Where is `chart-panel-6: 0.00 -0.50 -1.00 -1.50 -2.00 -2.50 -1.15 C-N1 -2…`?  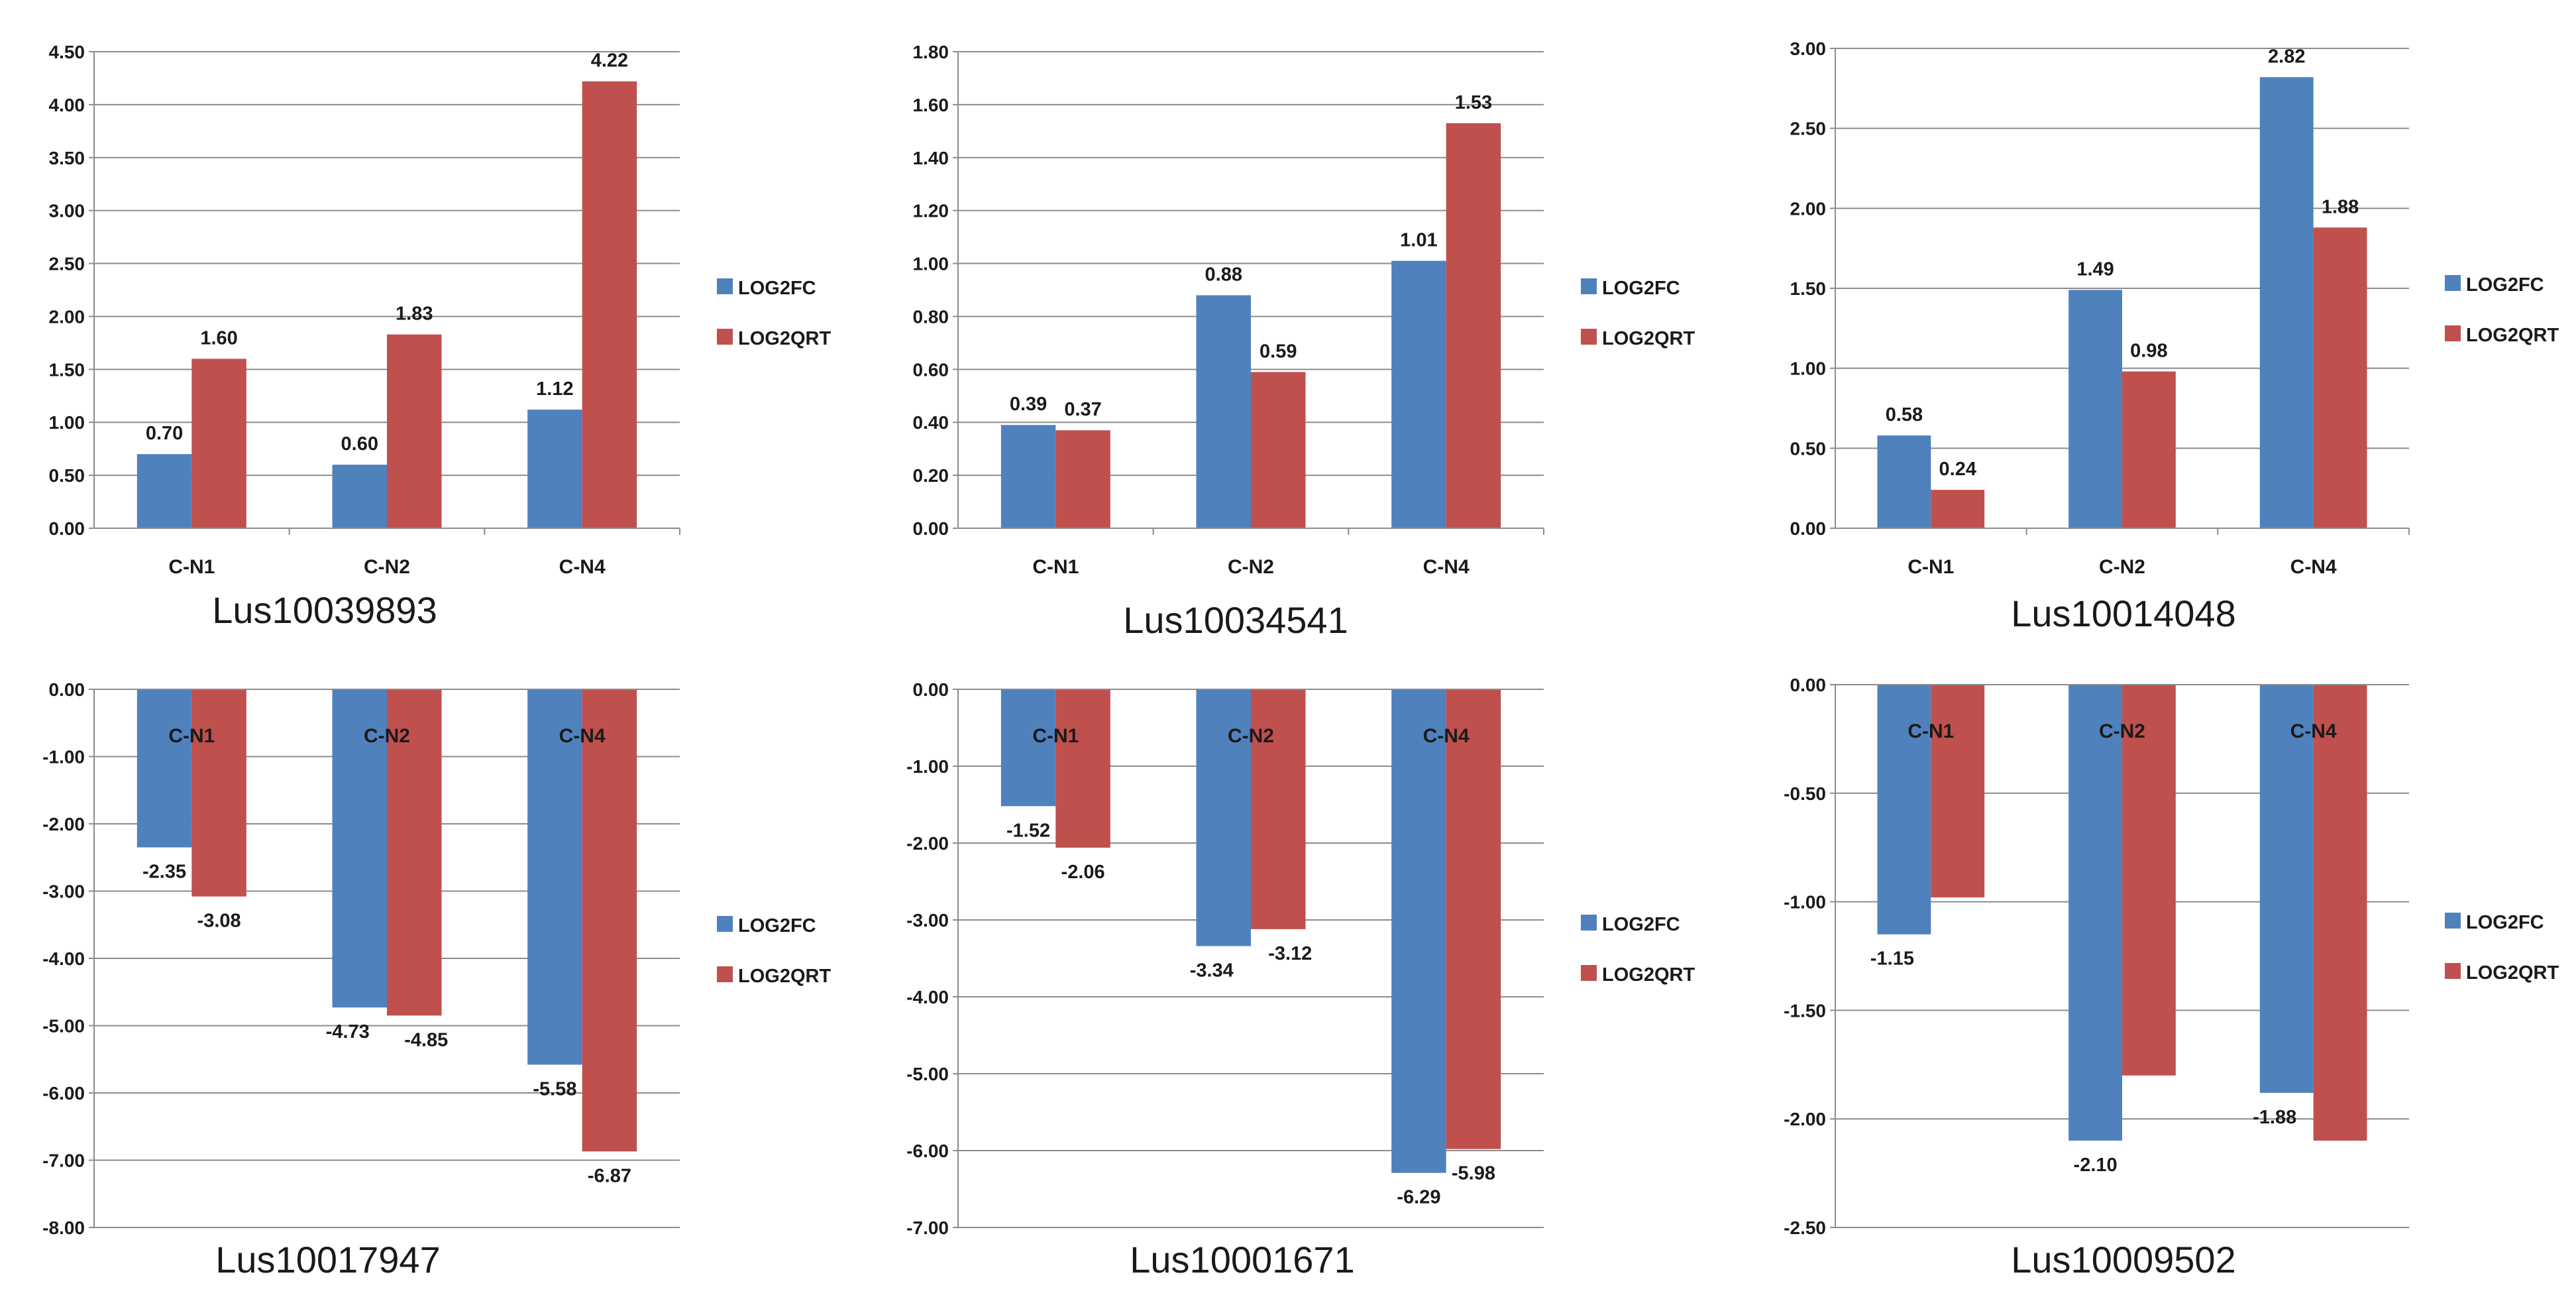 chart-panel-6: 0.00 -0.50 -1.00 -1.50 -2.00 -2.50 -1.15 C-N1 -2… is located at coordinates (2171, 978).